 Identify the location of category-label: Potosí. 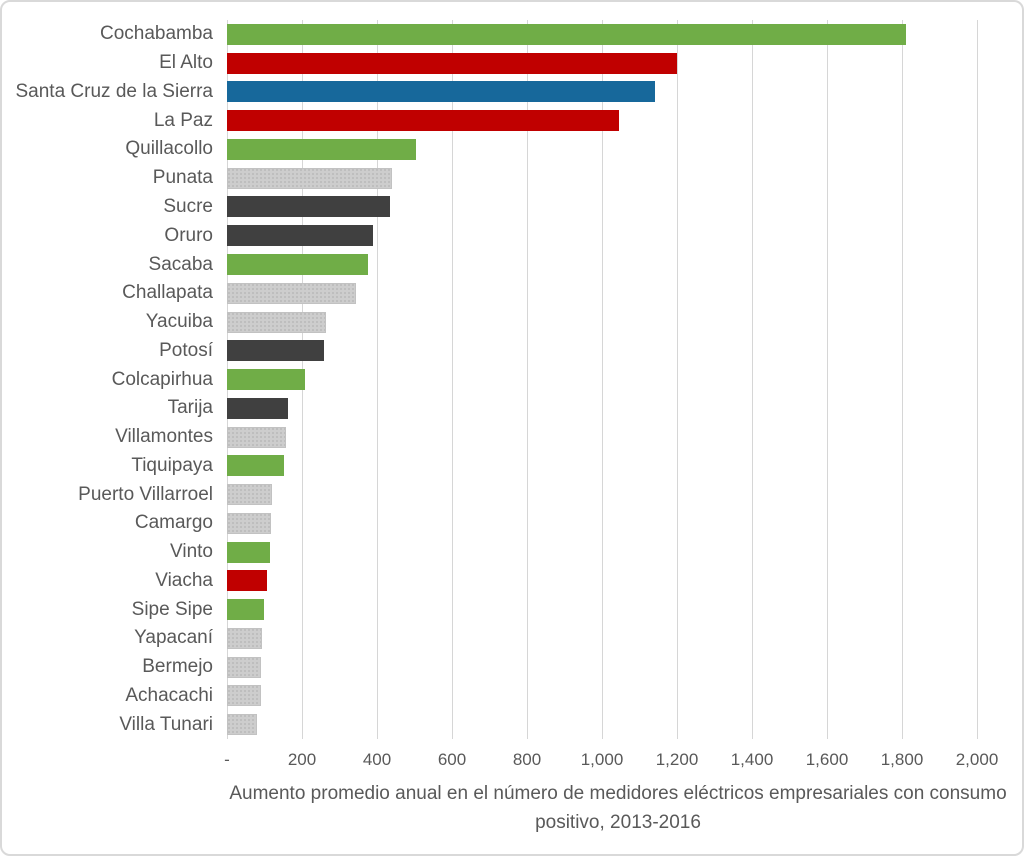
(186, 350).